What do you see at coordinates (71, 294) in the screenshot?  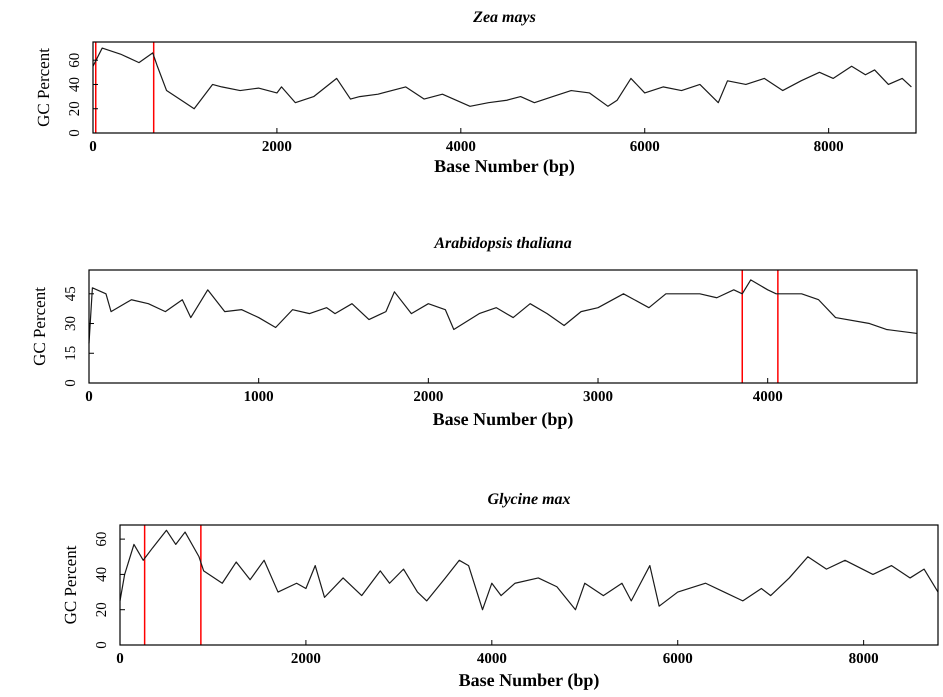 I see `y-tick-label: 45` at bounding box center [71, 294].